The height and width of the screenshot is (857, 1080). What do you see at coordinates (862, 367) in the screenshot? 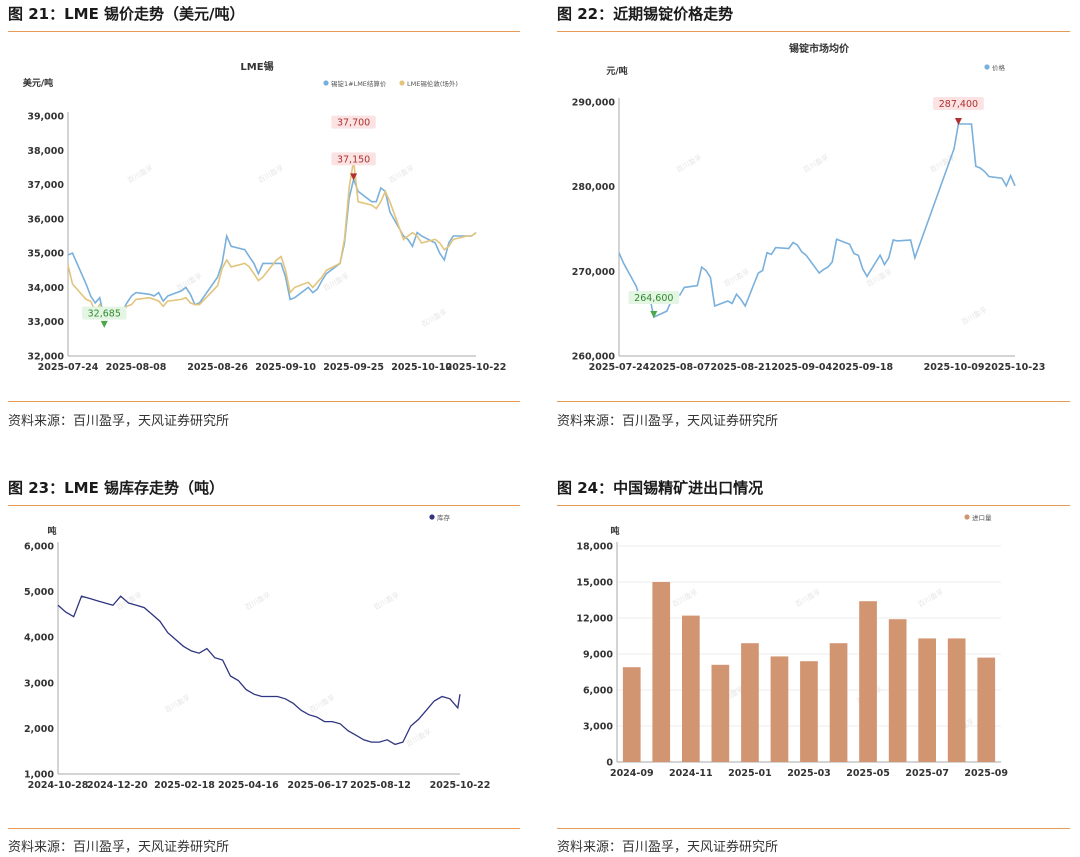
I see `x-tick-label: 2025-09-18` at bounding box center [862, 367].